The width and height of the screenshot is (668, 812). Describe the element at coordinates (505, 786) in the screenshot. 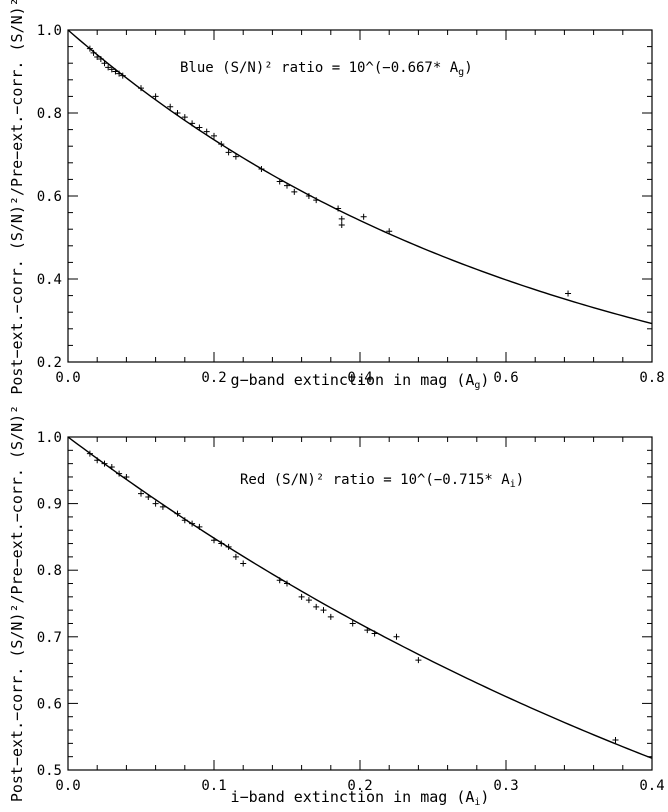

I see `x-tick-label: 0.3` at that location.